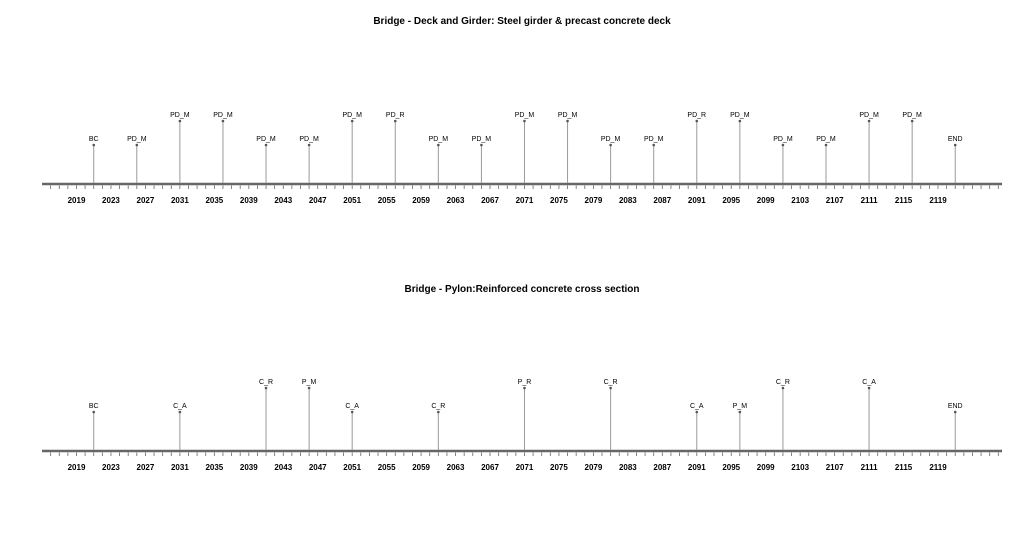 The image size is (1024, 534). I want to click on tick-label: 2111, so click(869, 467).